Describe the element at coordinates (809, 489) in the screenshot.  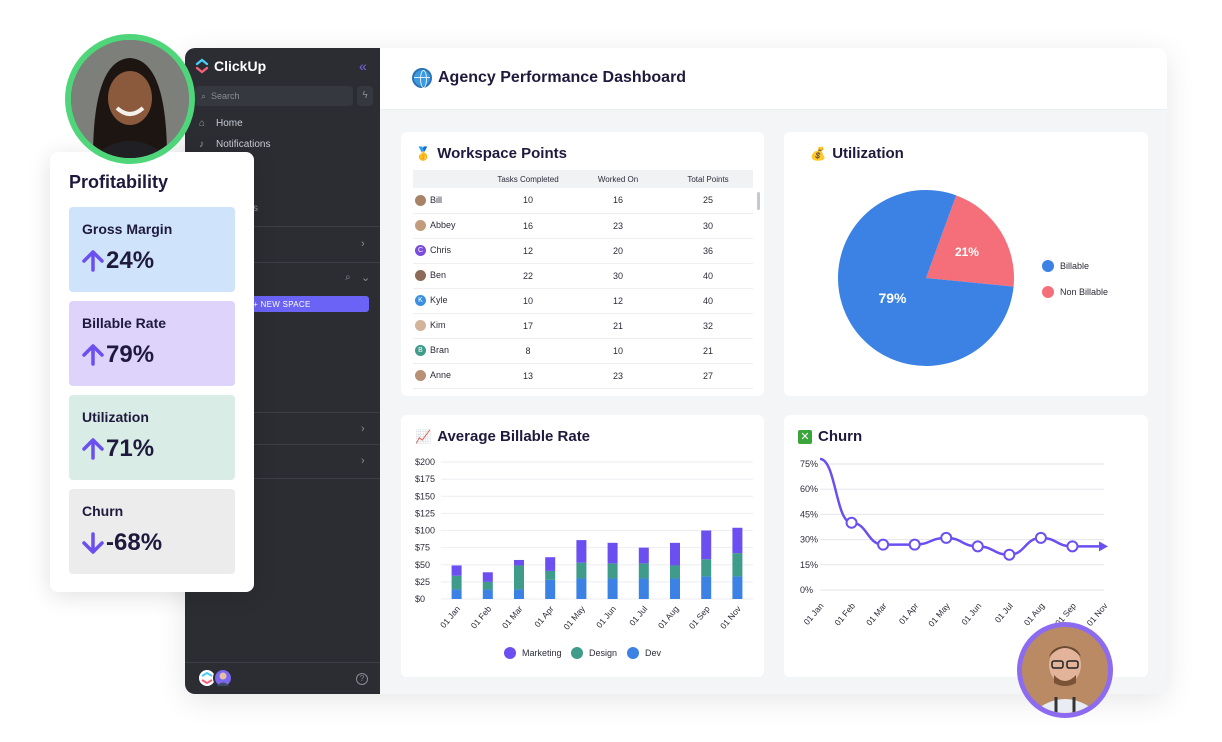
I see `y-tick-label: 60%` at that location.